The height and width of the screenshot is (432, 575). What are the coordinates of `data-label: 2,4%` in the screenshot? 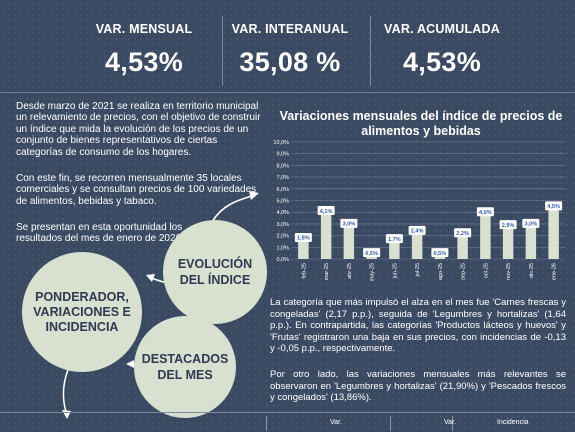 It's located at (417, 232).